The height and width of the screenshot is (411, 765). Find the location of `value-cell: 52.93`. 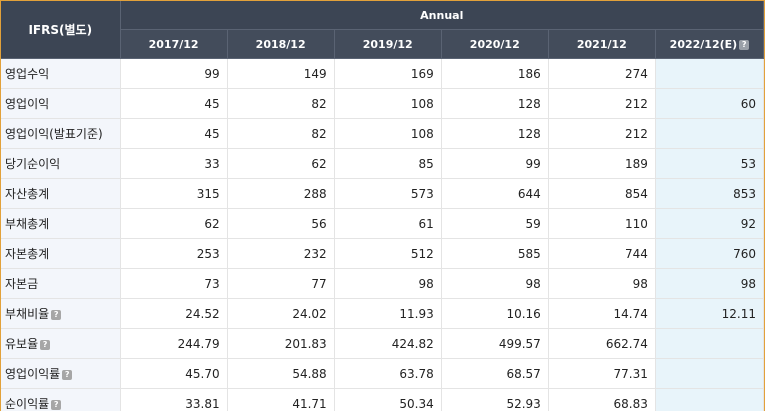

value-cell: 52.93 is located at coordinates (494, 400).